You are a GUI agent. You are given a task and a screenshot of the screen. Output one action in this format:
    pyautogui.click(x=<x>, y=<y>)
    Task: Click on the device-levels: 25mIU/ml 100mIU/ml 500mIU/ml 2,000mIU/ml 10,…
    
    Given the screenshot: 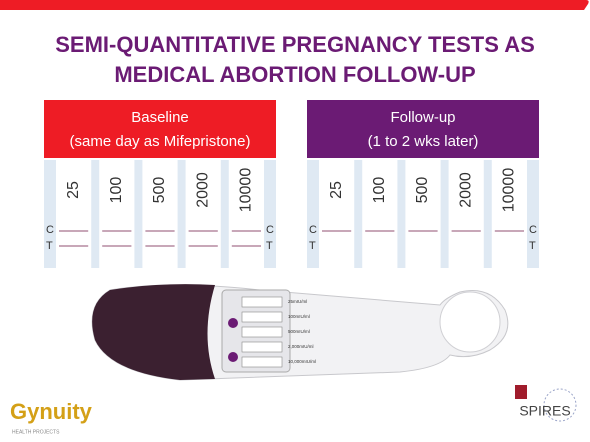 What is the action you would take?
    pyautogui.click(x=278, y=332)
    